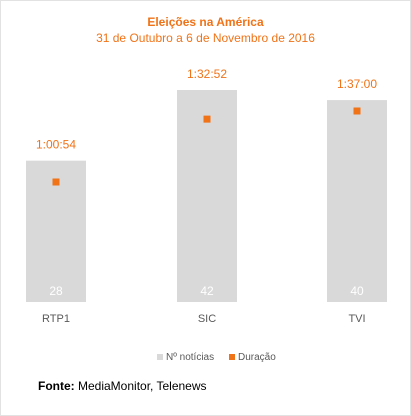 The width and height of the screenshot is (411, 416). I want to click on legend-label-duracao: Duração, so click(257, 357).